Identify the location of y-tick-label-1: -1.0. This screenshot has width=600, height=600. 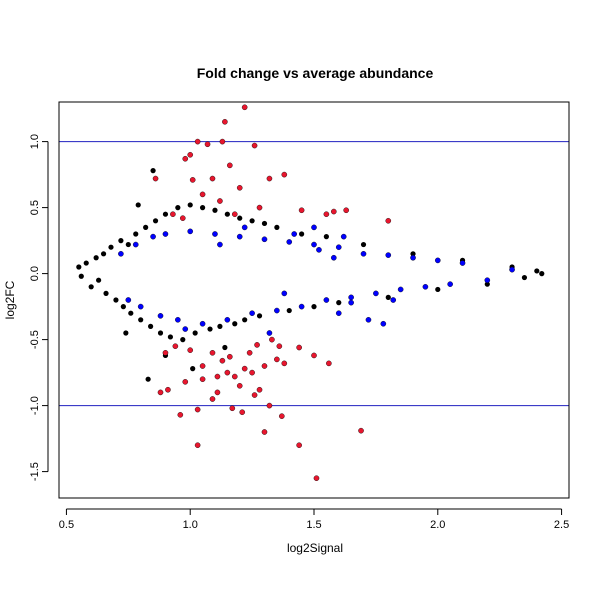
(35, 405).